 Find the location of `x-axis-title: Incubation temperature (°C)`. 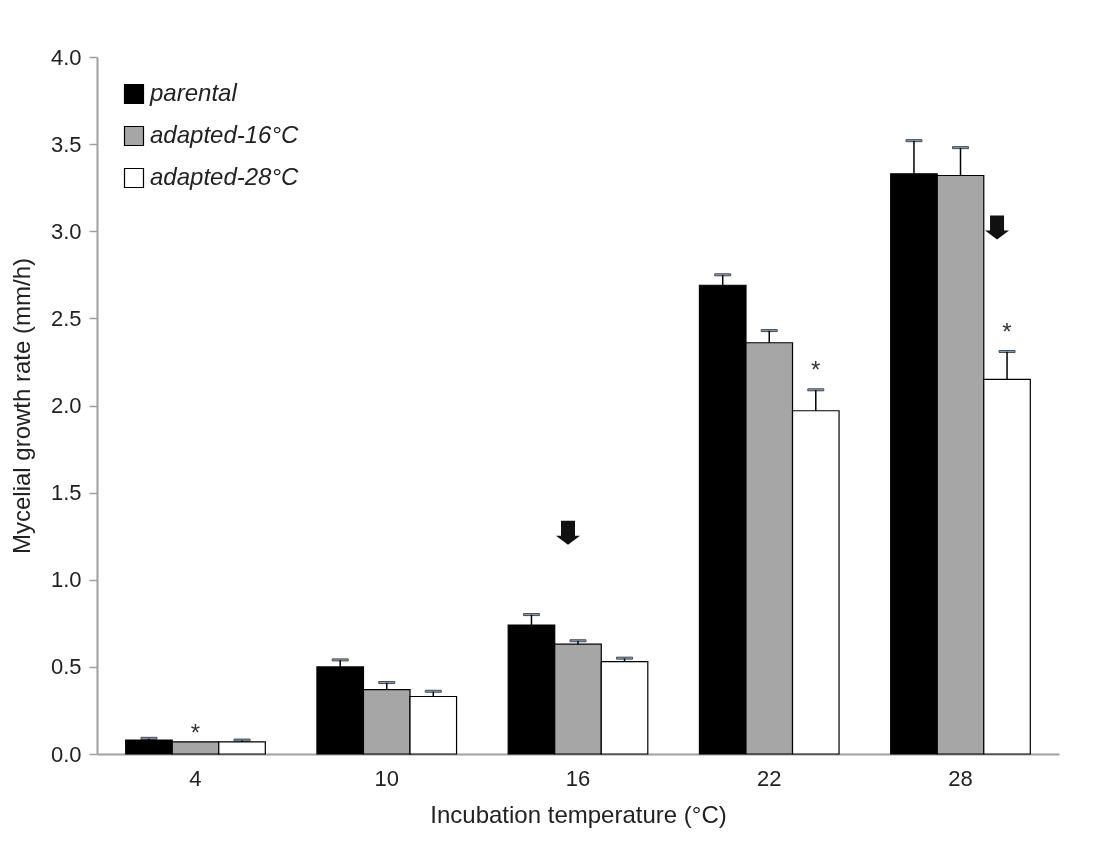

x-axis-title: Incubation temperature (°C) is located at coordinates (578, 814).